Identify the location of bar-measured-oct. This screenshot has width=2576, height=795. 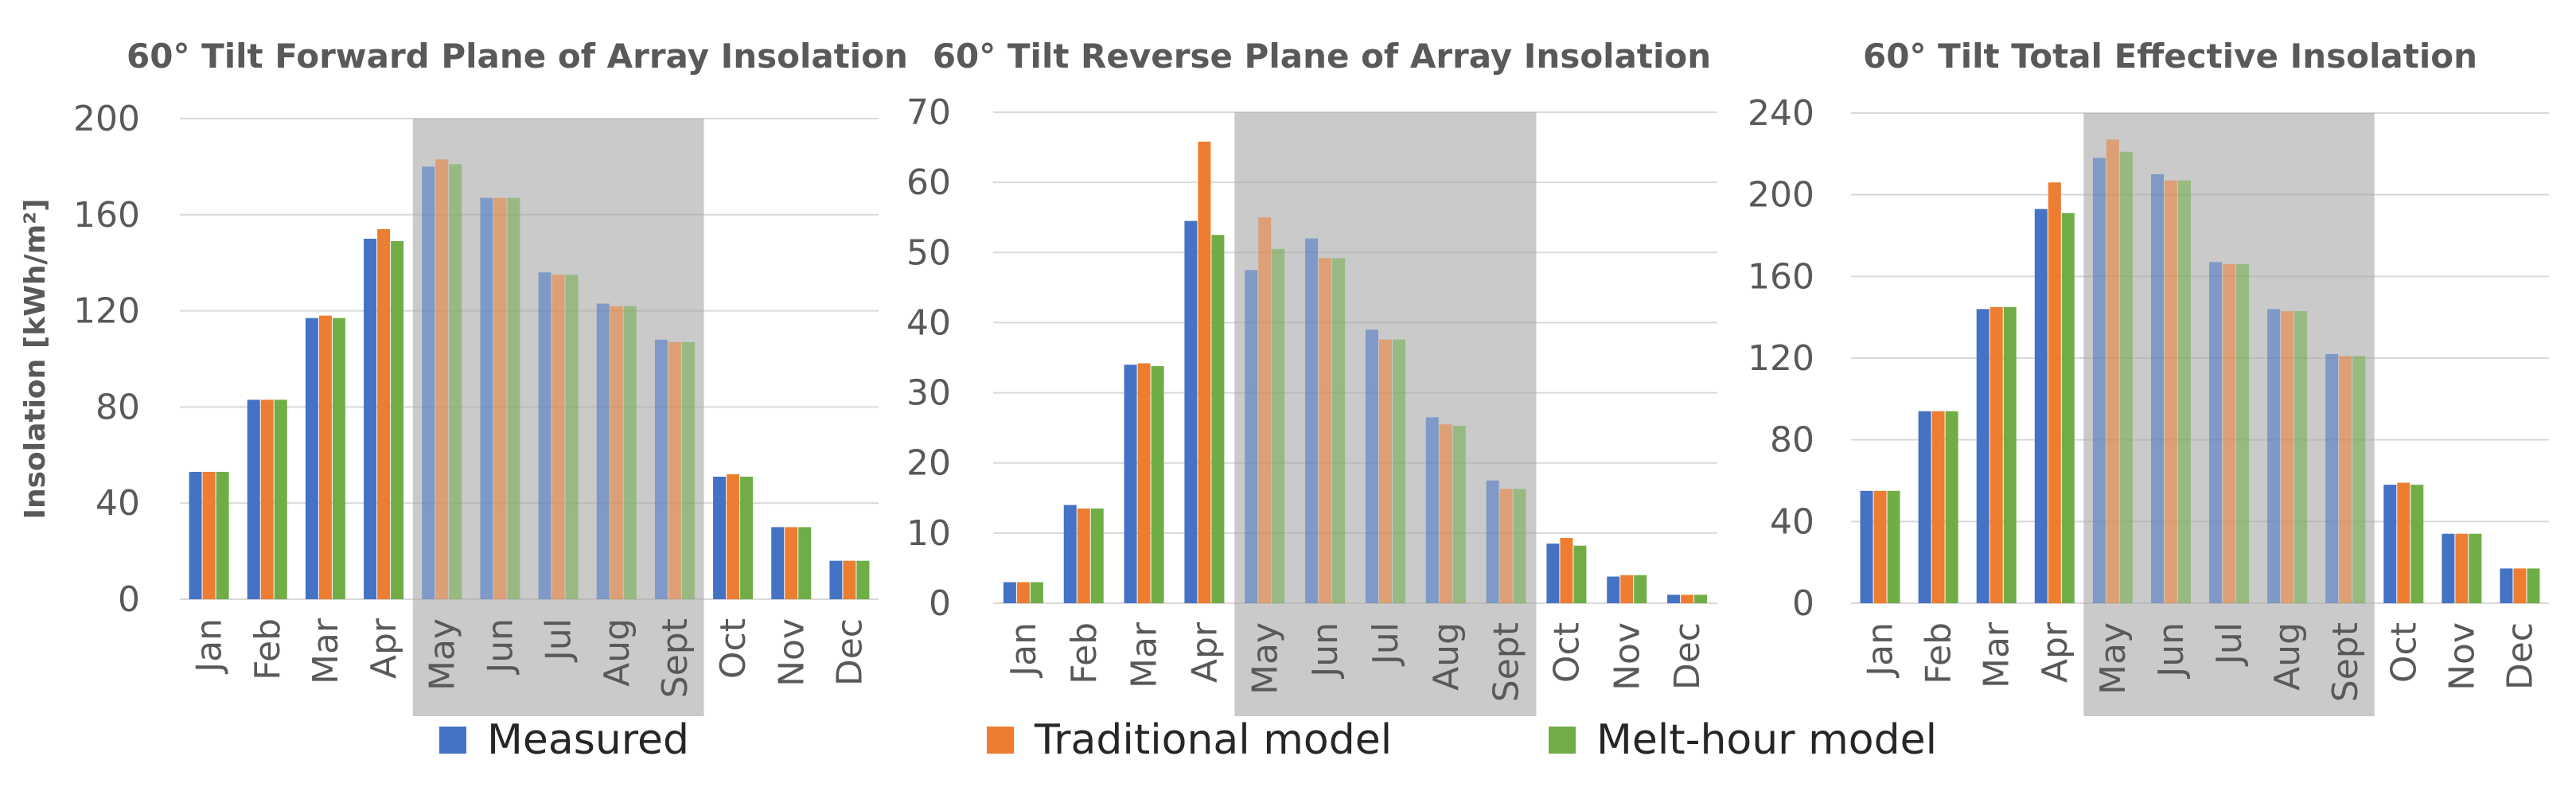
(720, 537).